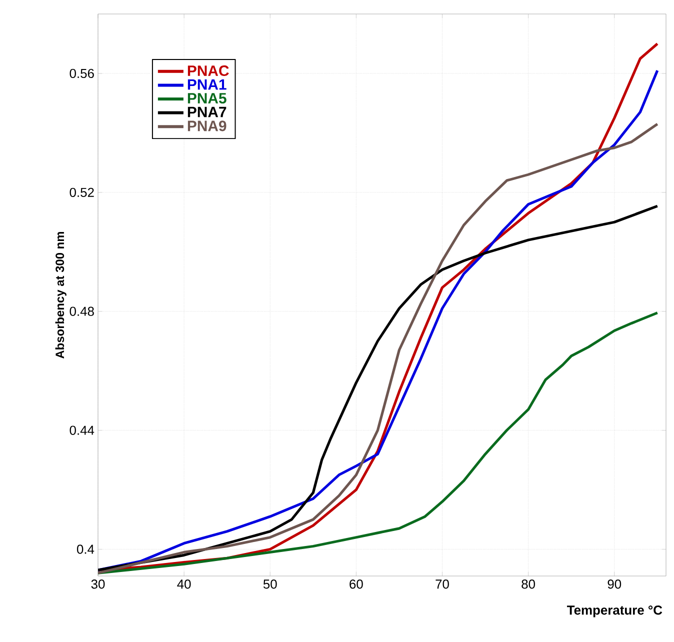  What do you see at coordinates (529, 584) in the screenshot?
I see `x-tick-label: 80` at bounding box center [529, 584].